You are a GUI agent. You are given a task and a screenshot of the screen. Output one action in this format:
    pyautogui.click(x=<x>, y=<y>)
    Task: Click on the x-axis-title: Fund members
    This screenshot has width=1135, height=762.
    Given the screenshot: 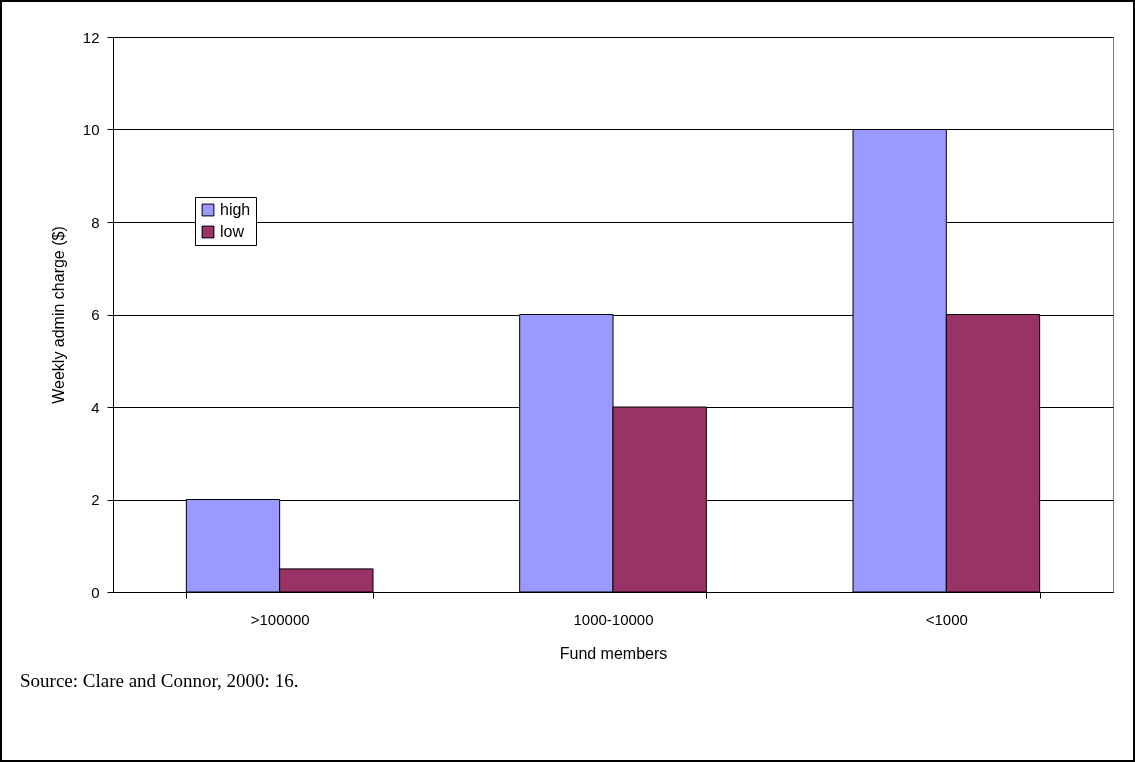 What is the action you would take?
    pyautogui.click(x=613, y=653)
    